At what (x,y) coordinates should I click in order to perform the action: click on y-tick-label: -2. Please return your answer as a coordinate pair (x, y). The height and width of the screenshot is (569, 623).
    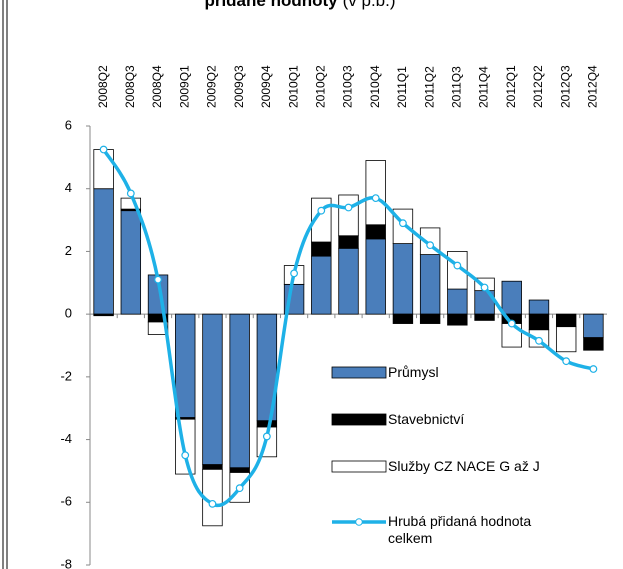
    Looking at the image, I should click on (66, 375).